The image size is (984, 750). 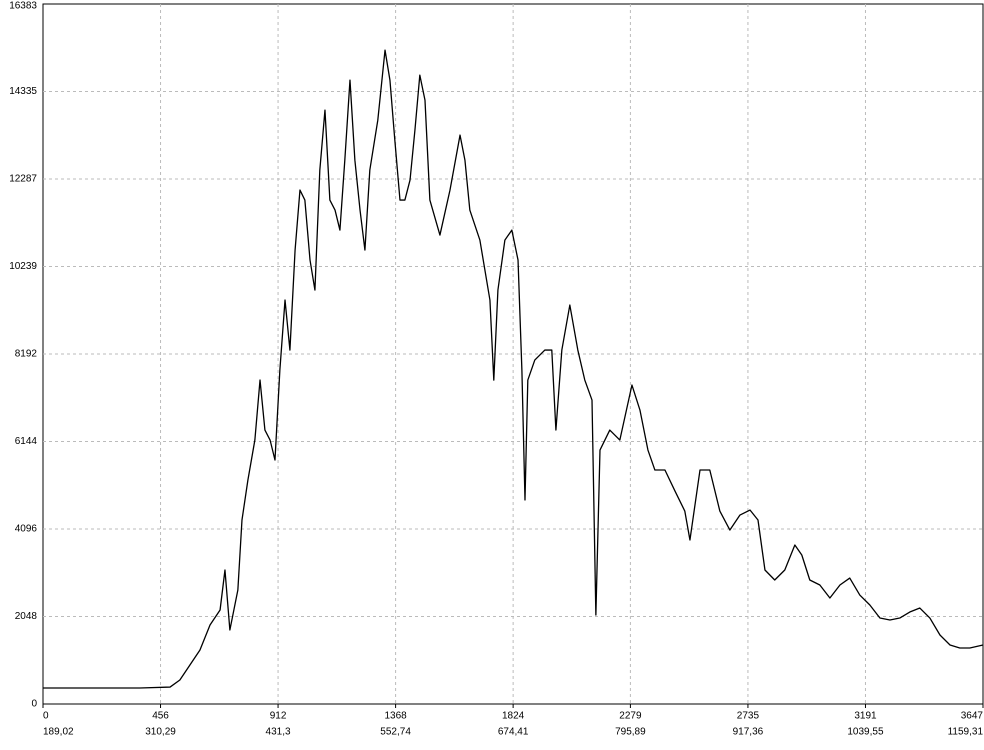 I want to click on x2-tick-label: 431,3, so click(x=278, y=732).